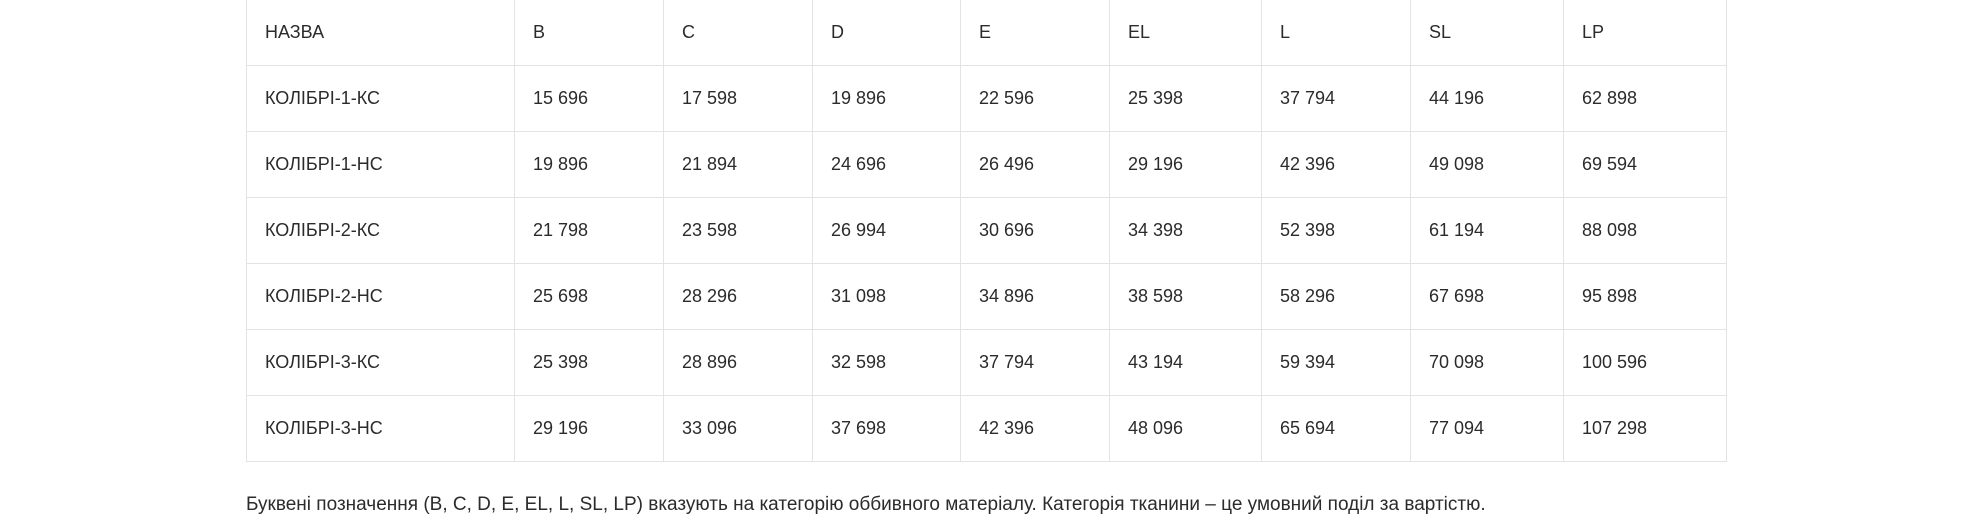  What do you see at coordinates (738, 164) in the screenshot?
I see `price-cell: 21 894` at bounding box center [738, 164].